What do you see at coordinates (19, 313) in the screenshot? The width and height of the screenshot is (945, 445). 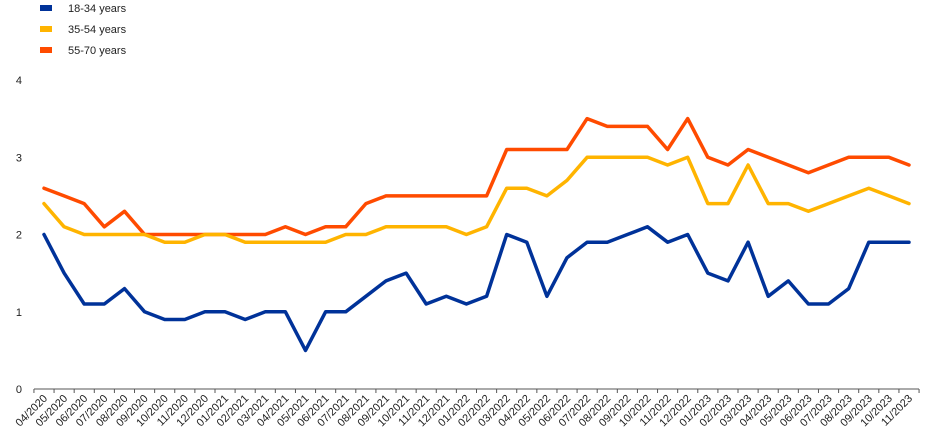 I see `y-tick-label: 1` at bounding box center [19, 313].